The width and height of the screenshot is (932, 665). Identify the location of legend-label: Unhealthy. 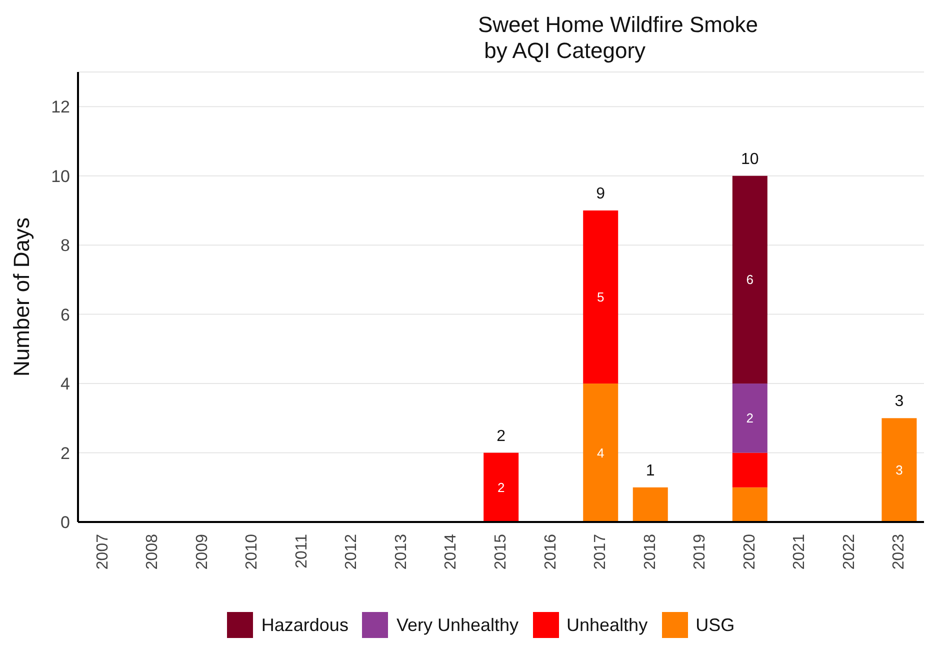
(607, 625).